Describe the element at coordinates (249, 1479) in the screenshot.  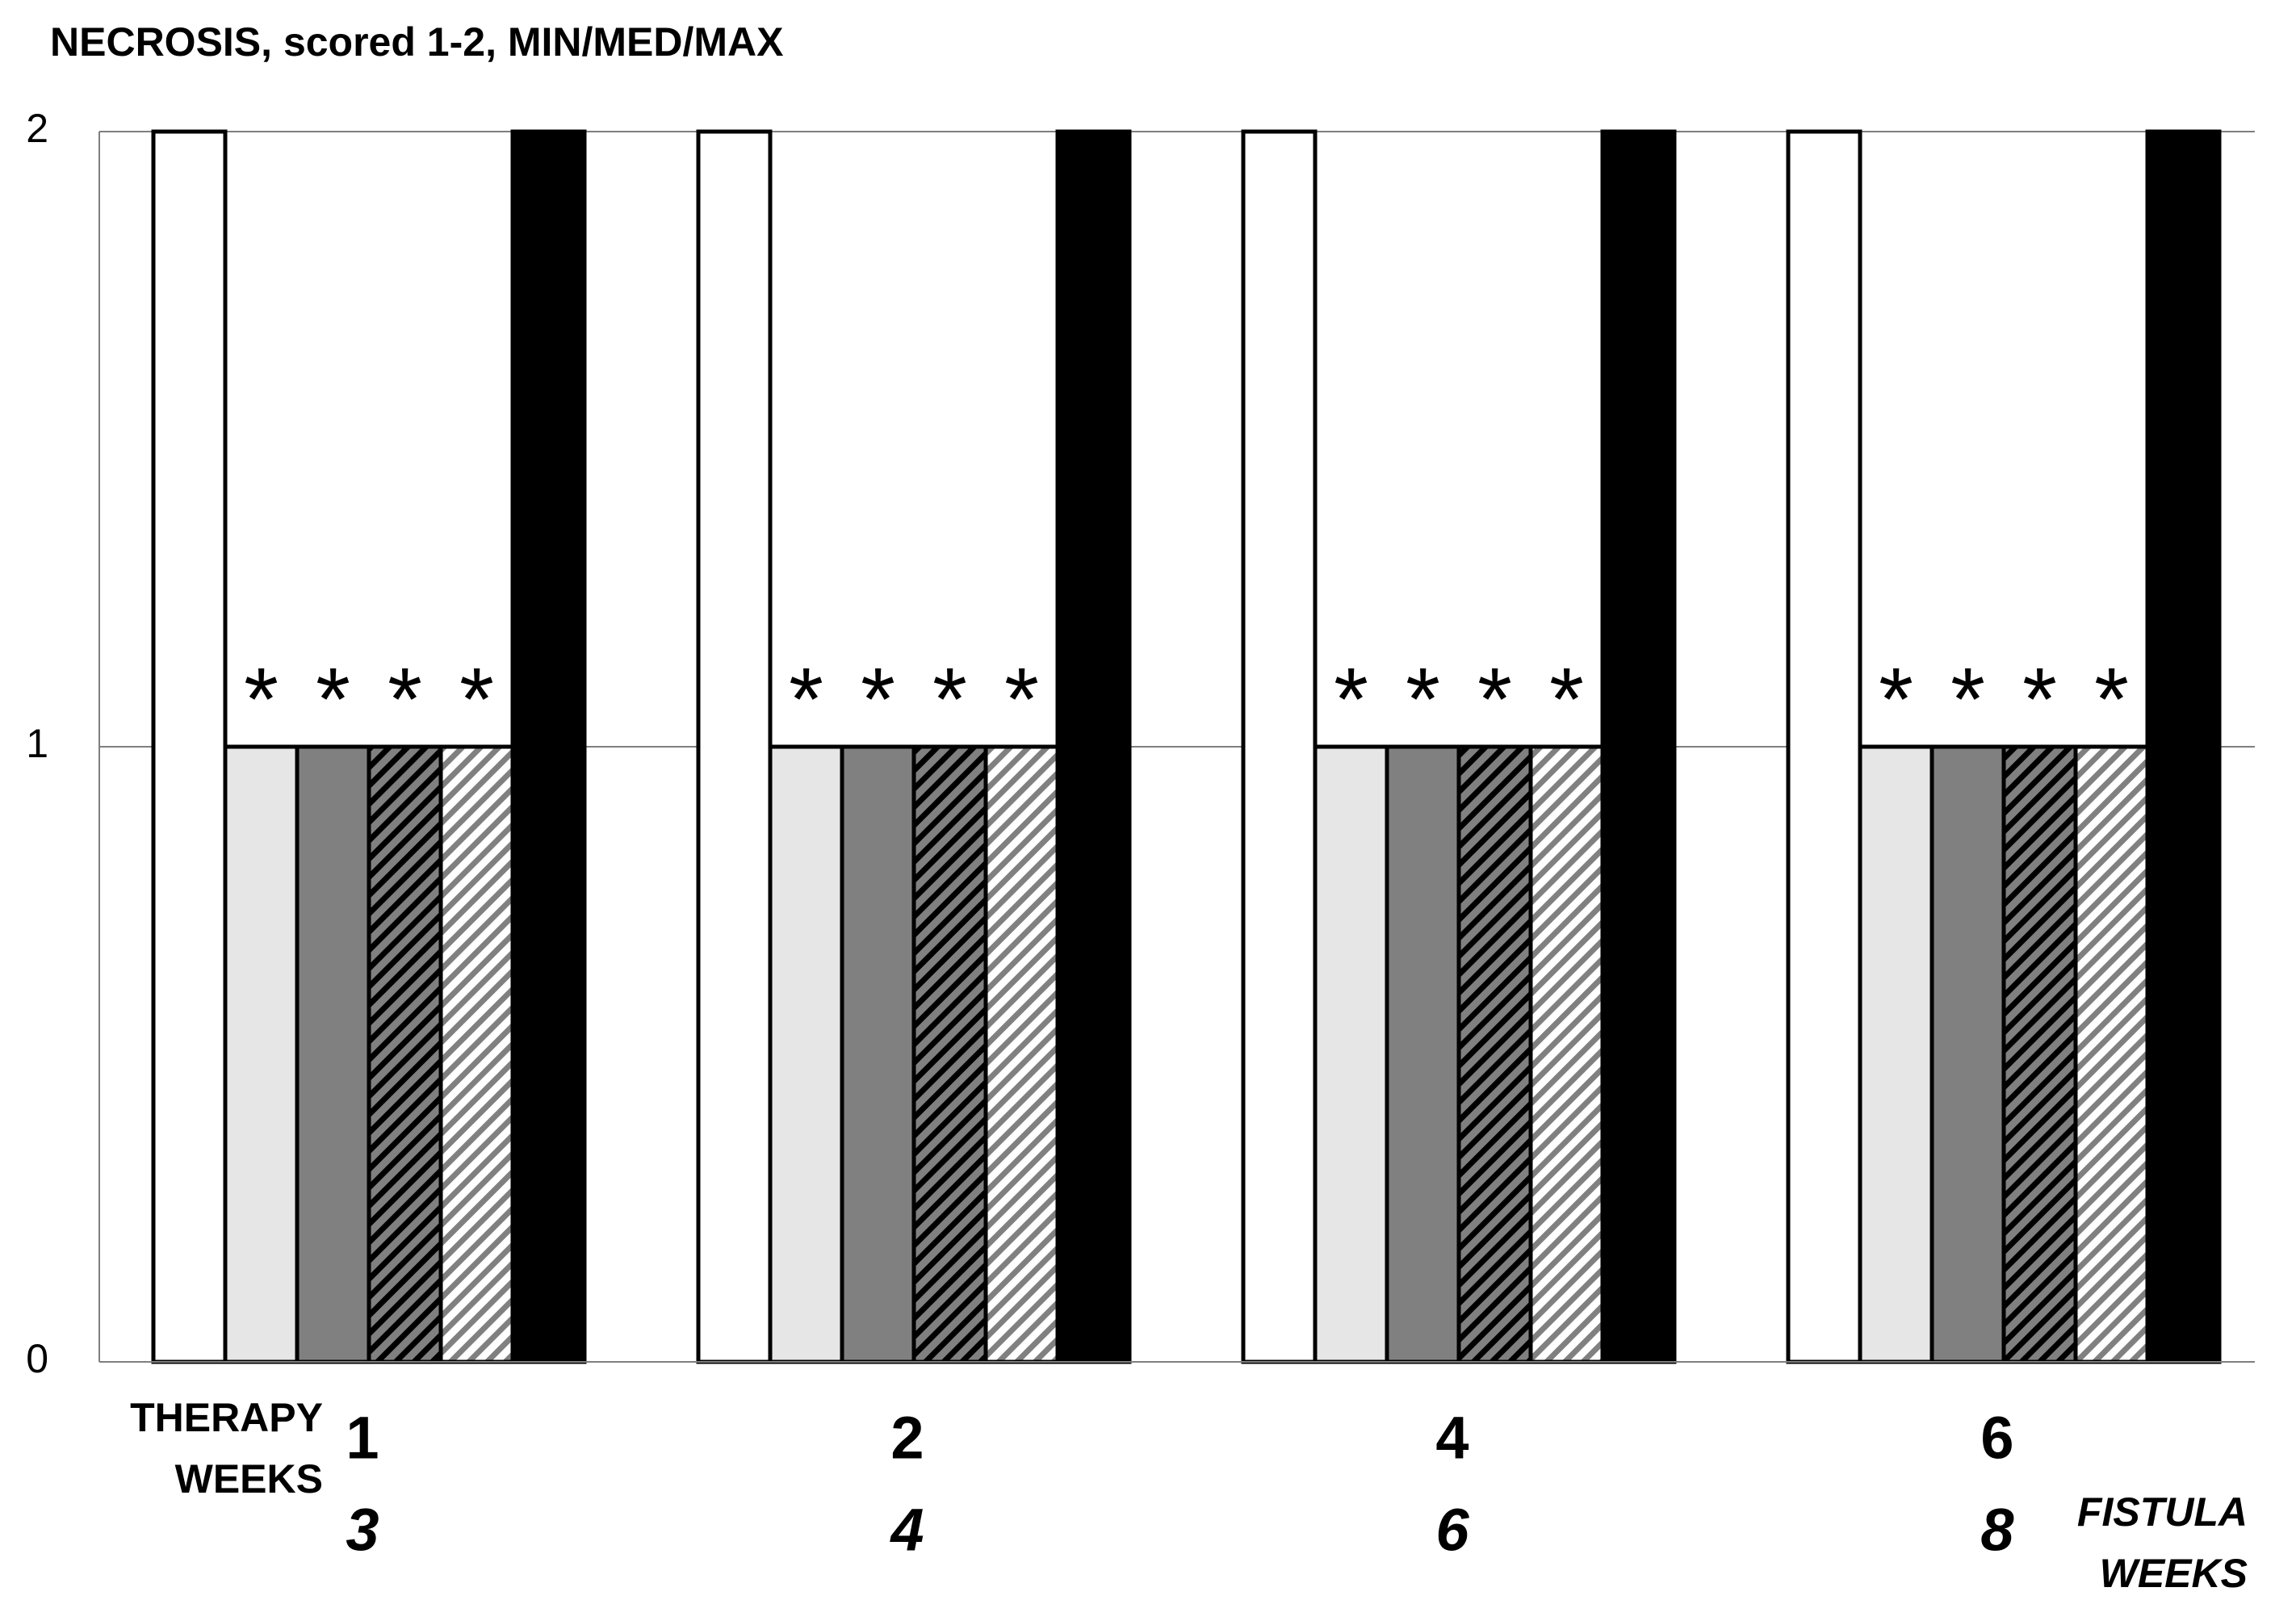
I see `x-axis-label: WEEKS` at that location.